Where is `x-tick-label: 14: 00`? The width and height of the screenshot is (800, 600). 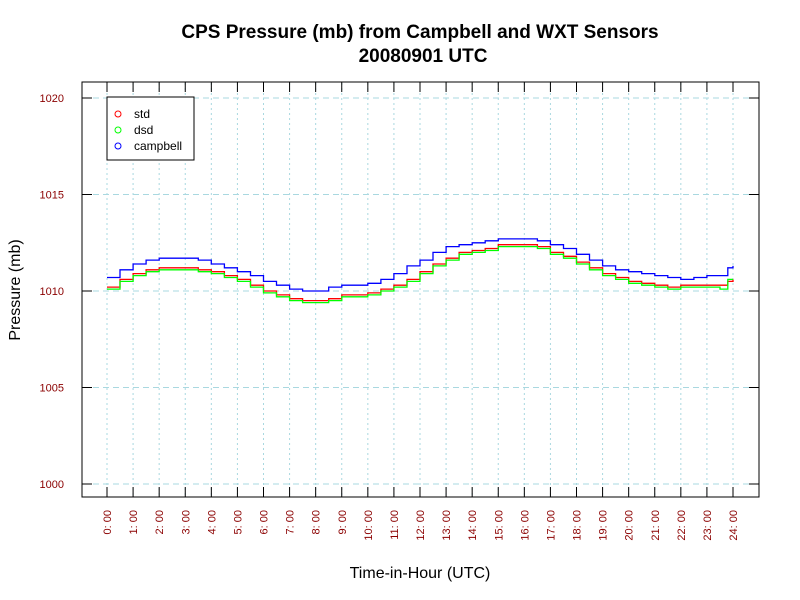 x-tick-label: 14: 00 is located at coordinates (473, 525).